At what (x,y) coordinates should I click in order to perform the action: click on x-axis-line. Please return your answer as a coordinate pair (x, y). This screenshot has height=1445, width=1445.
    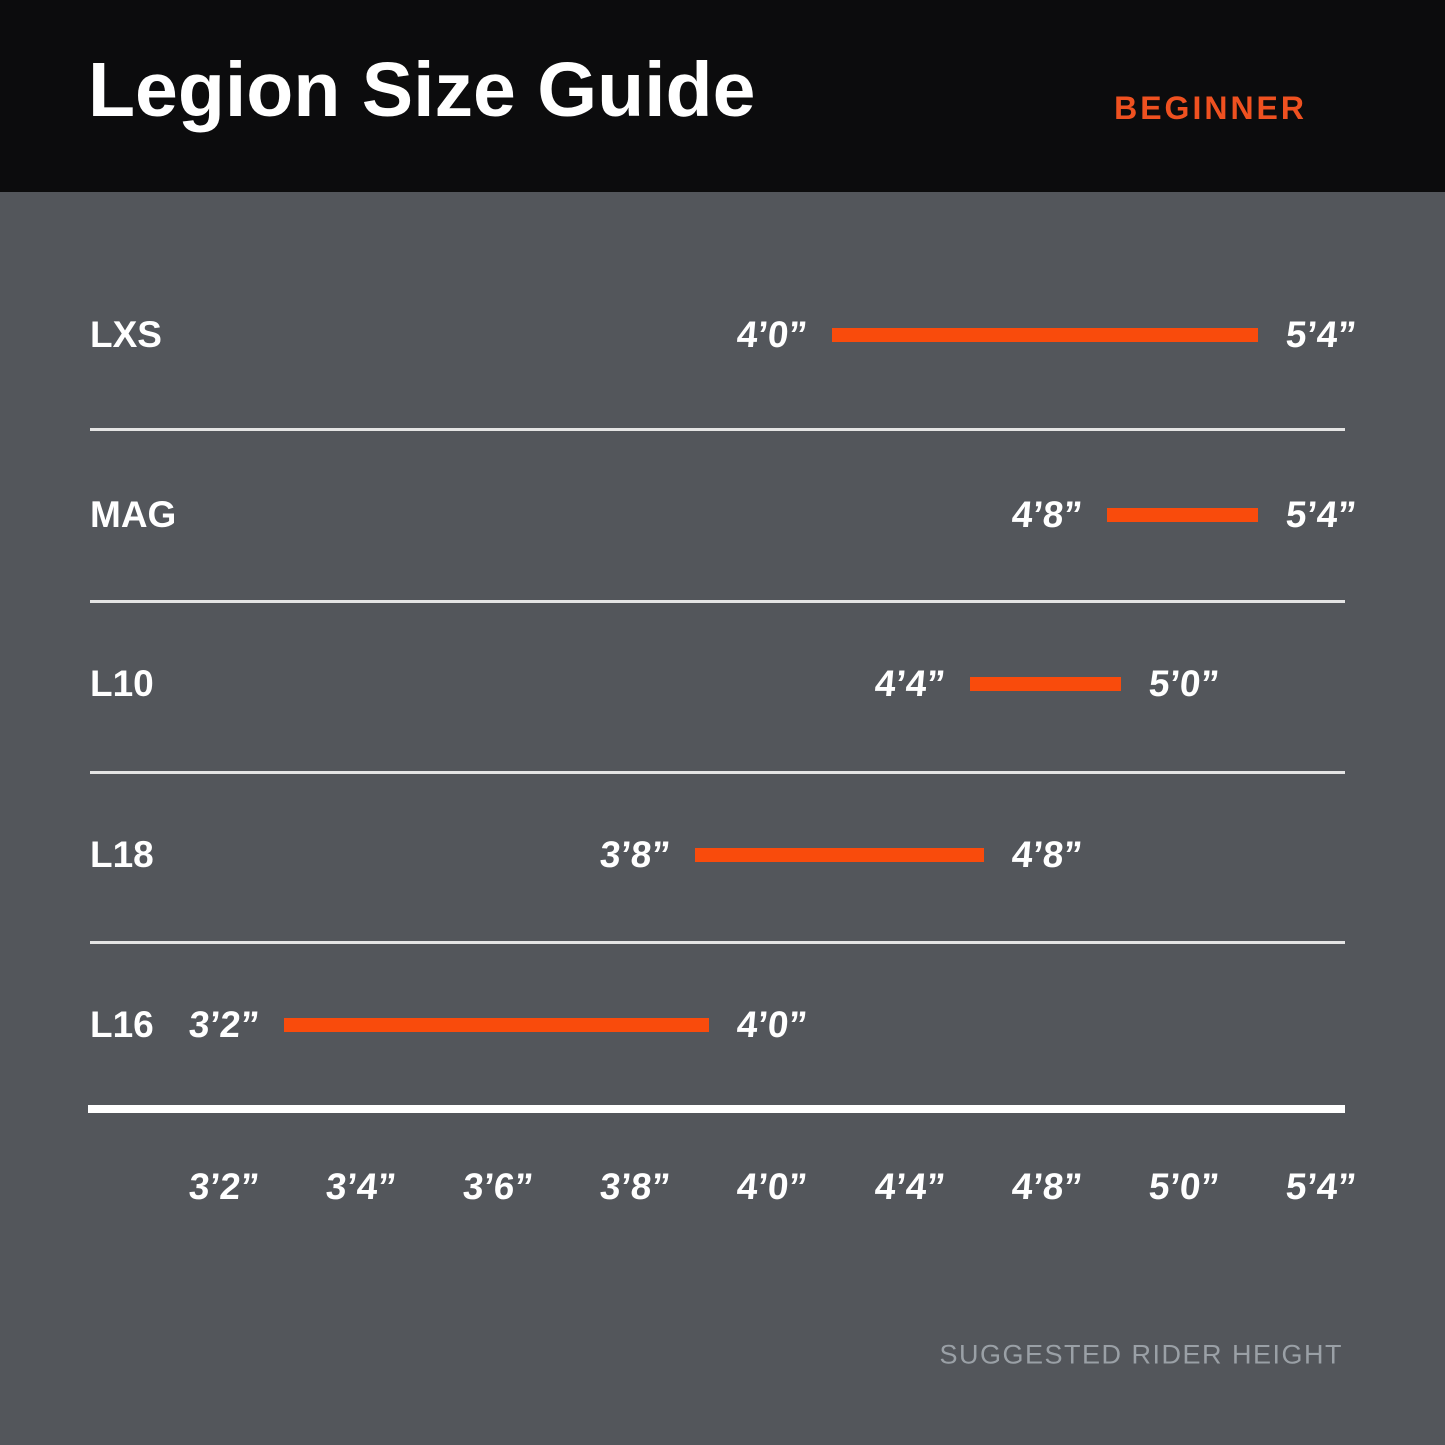
    Looking at the image, I should click on (716, 1109).